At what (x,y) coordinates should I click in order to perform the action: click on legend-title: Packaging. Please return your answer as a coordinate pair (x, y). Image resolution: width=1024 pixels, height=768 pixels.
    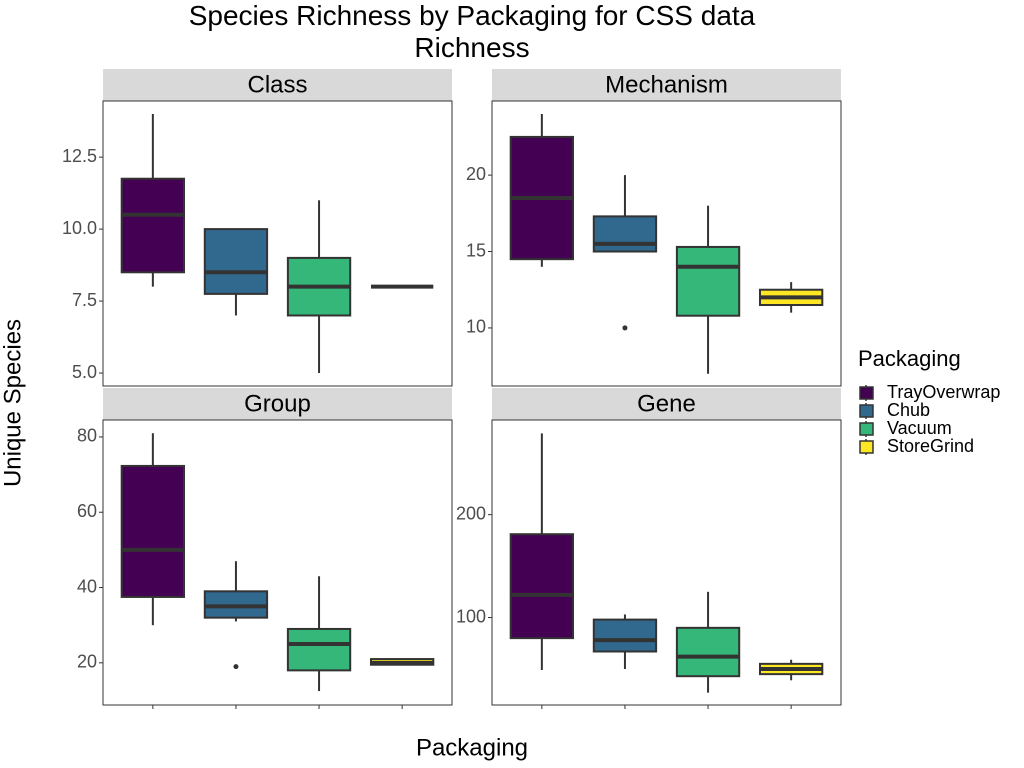
    Looking at the image, I should click on (909, 358).